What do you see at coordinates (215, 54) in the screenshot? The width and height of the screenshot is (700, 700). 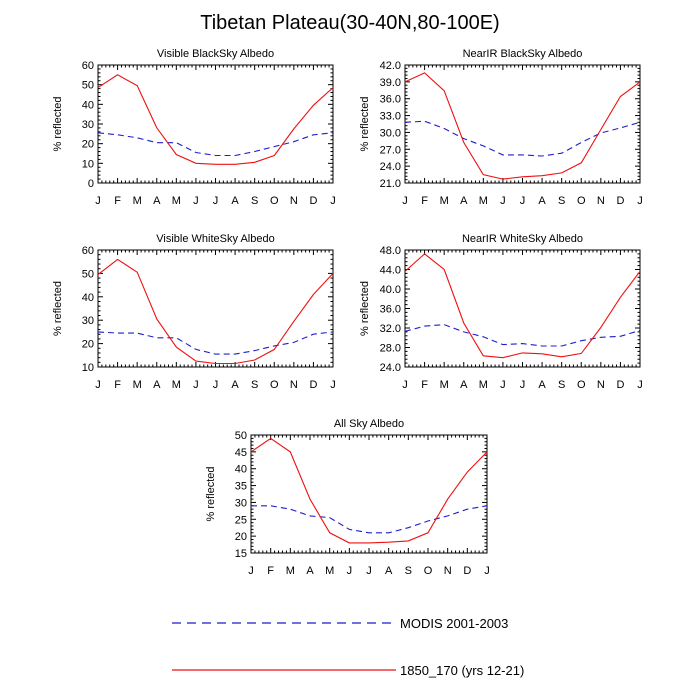 I see `panel-title: Visible BlackSky Albedo` at bounding box center [215, 54].